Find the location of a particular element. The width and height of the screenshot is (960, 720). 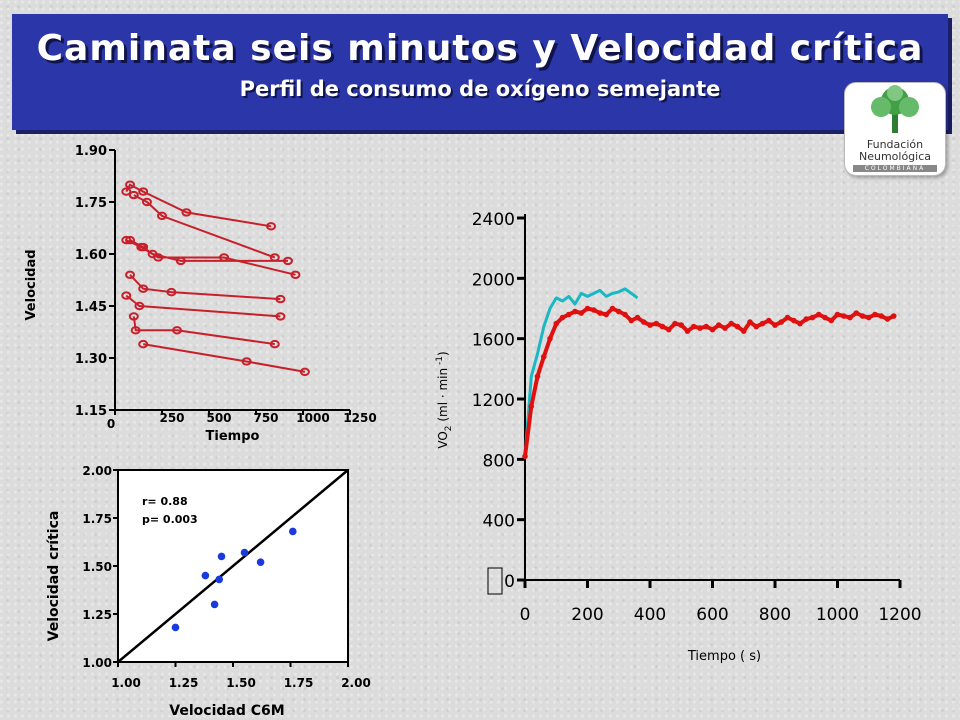

chart3-zero-box is located at coordinates (495, 581).